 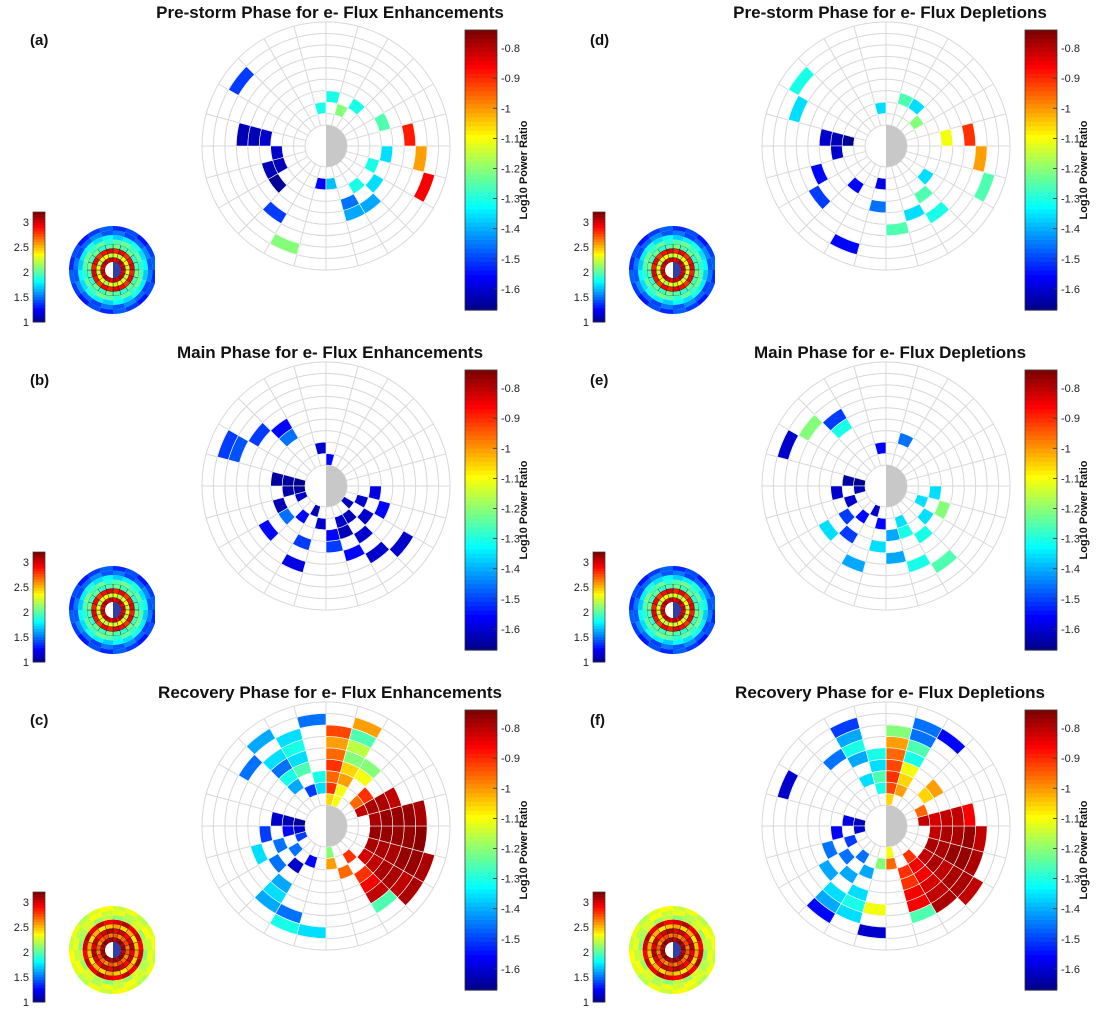 What do you see at coordinates (1070, 509) in the screenshot?
I see `colorbar-tick-label: -1.2` at bounding box center [1070, 509].